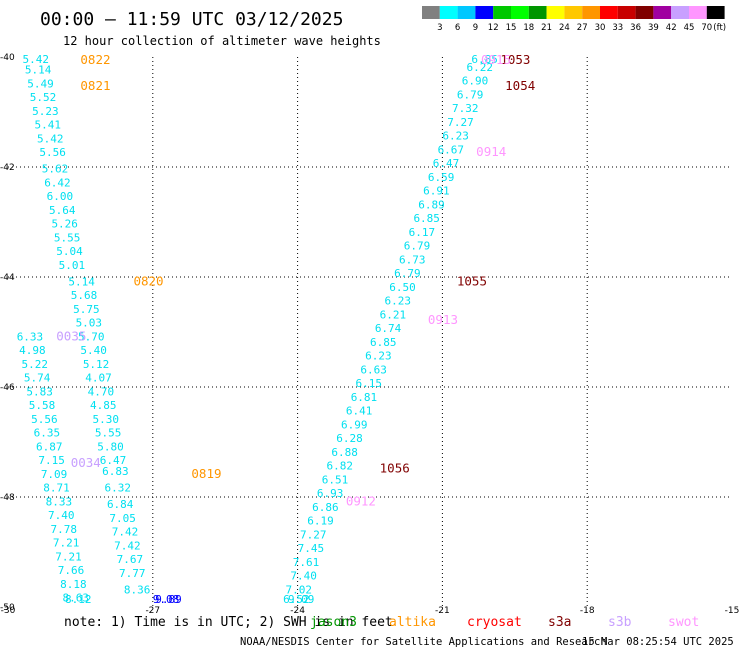  What do you see at coordinates (475, 81) in the screenshot?
I see `wave-height-label: 6.90` at bounding box center [475, 81].